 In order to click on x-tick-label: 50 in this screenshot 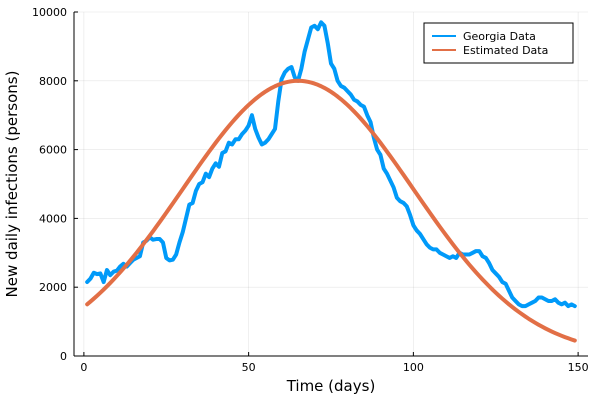, I will do `click(249, 367)`.